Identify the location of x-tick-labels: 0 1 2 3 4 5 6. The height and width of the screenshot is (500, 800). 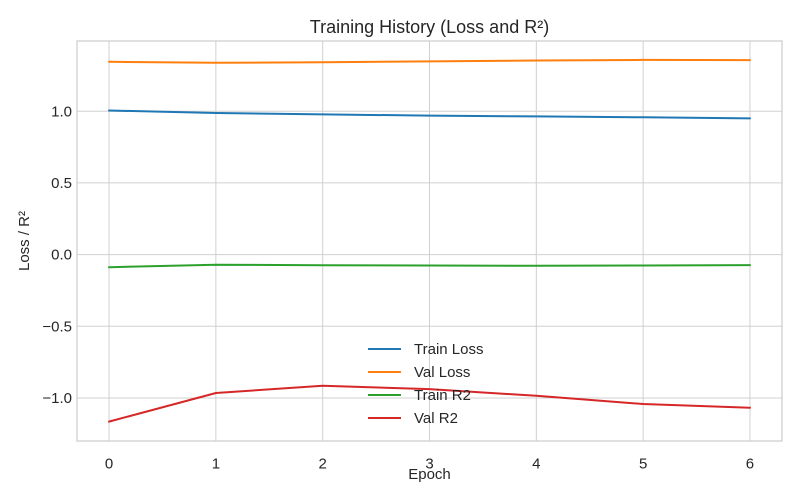
(429, 463).